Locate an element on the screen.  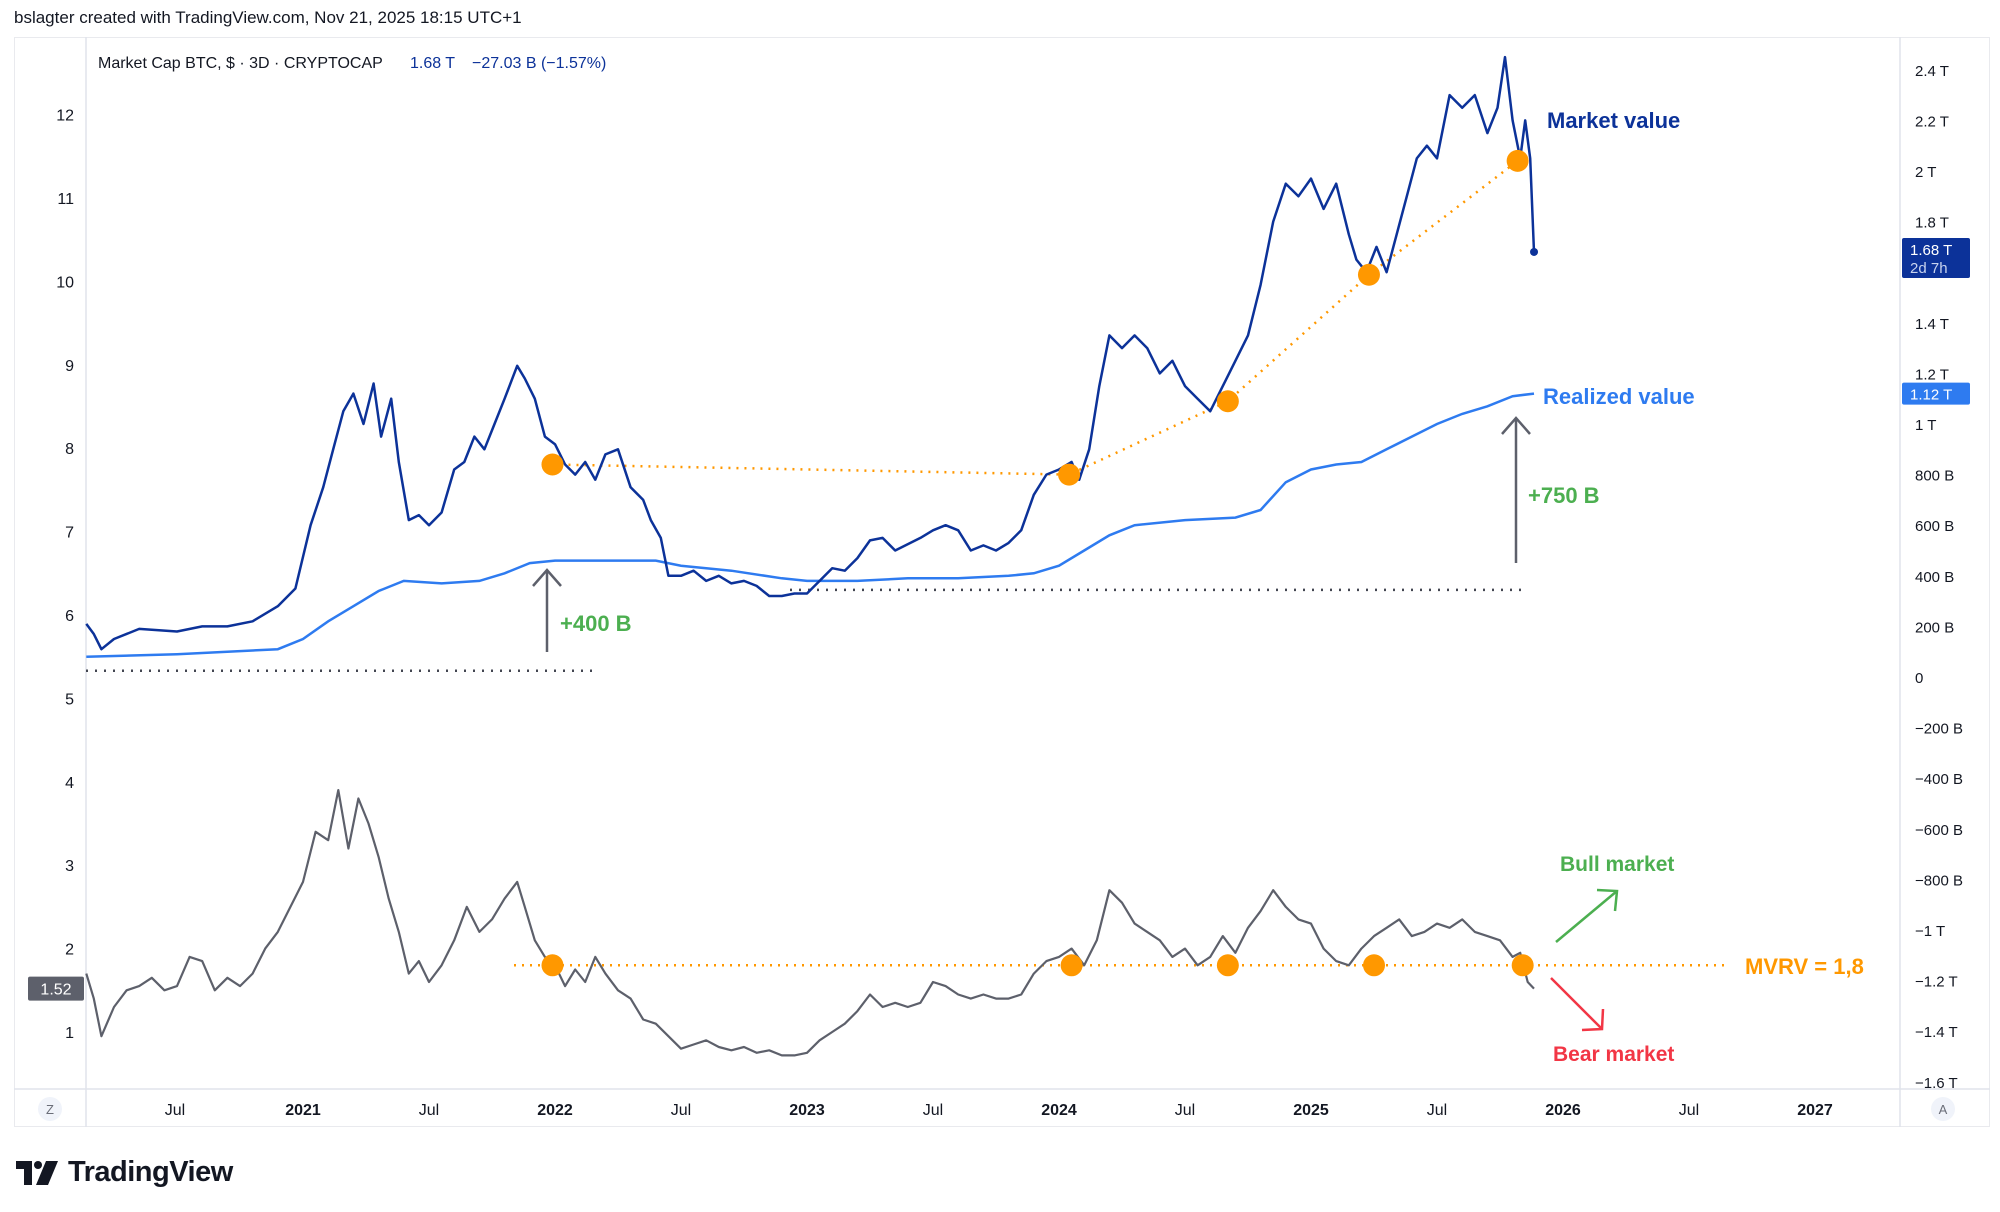
right-axis-tick-label: 400 B is located at coordinates (1934, 577).